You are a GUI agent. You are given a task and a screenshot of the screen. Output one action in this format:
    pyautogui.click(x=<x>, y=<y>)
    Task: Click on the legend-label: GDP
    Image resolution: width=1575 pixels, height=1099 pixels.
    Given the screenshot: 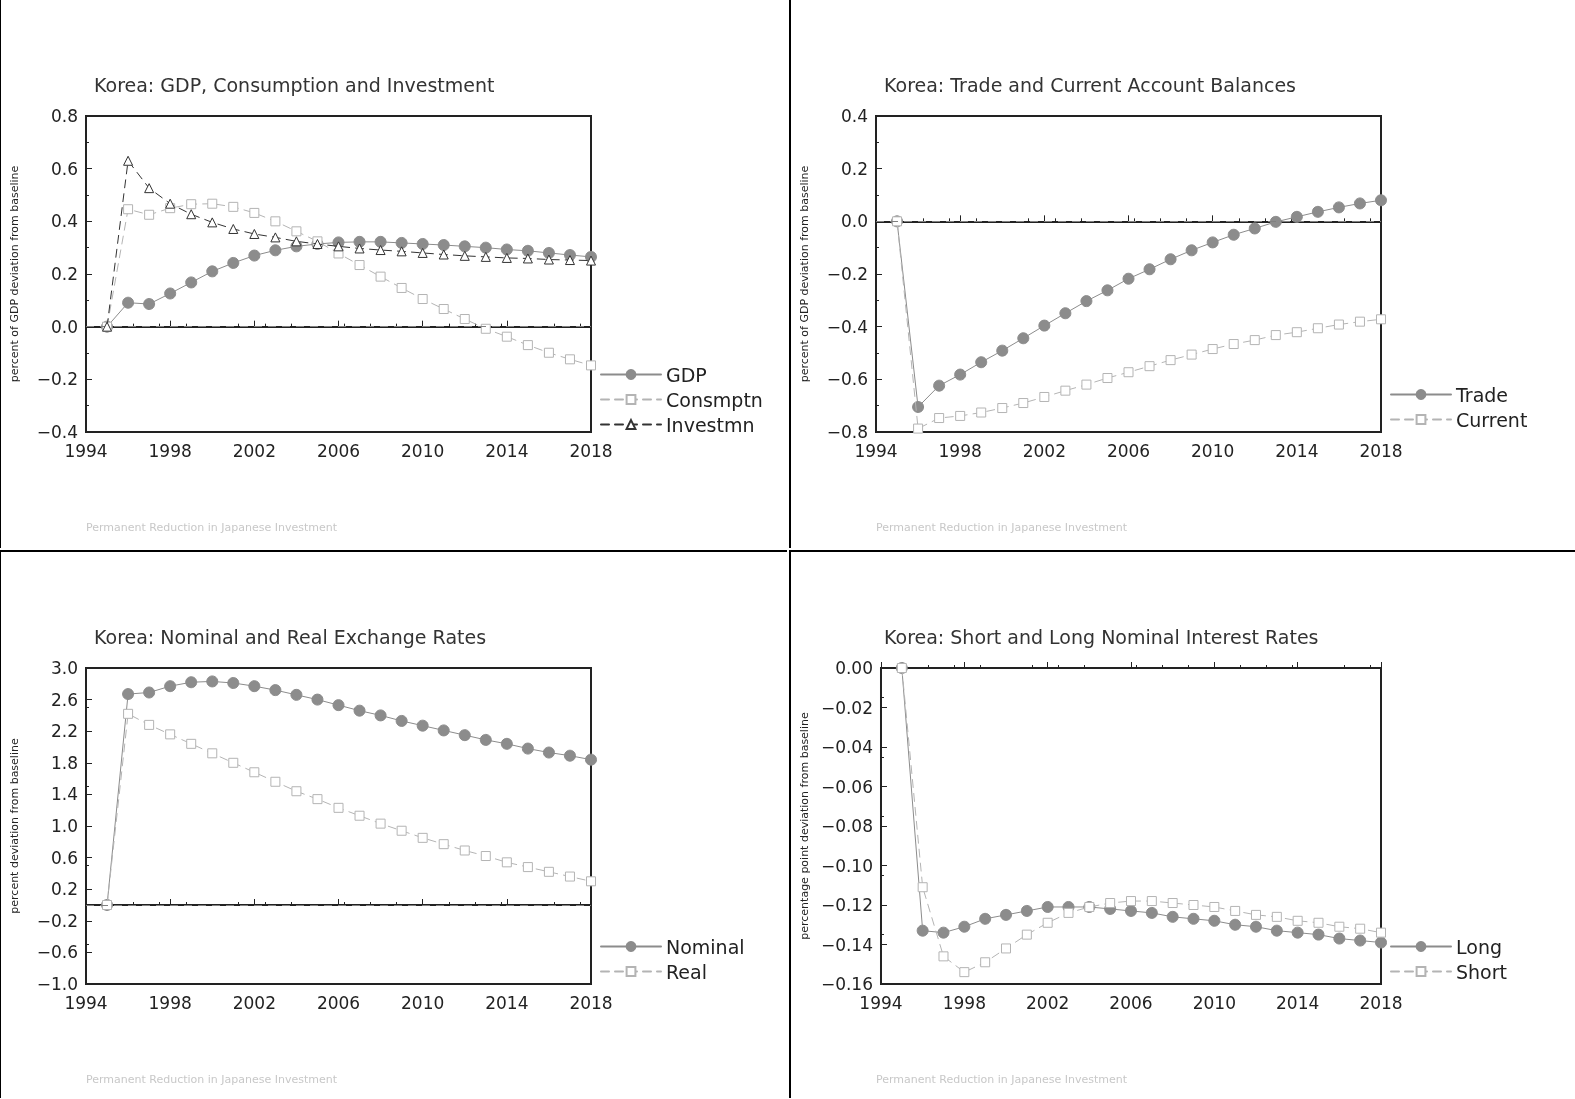 What is the action you would take?
    pyautogui.click(x=686, y=374)
    